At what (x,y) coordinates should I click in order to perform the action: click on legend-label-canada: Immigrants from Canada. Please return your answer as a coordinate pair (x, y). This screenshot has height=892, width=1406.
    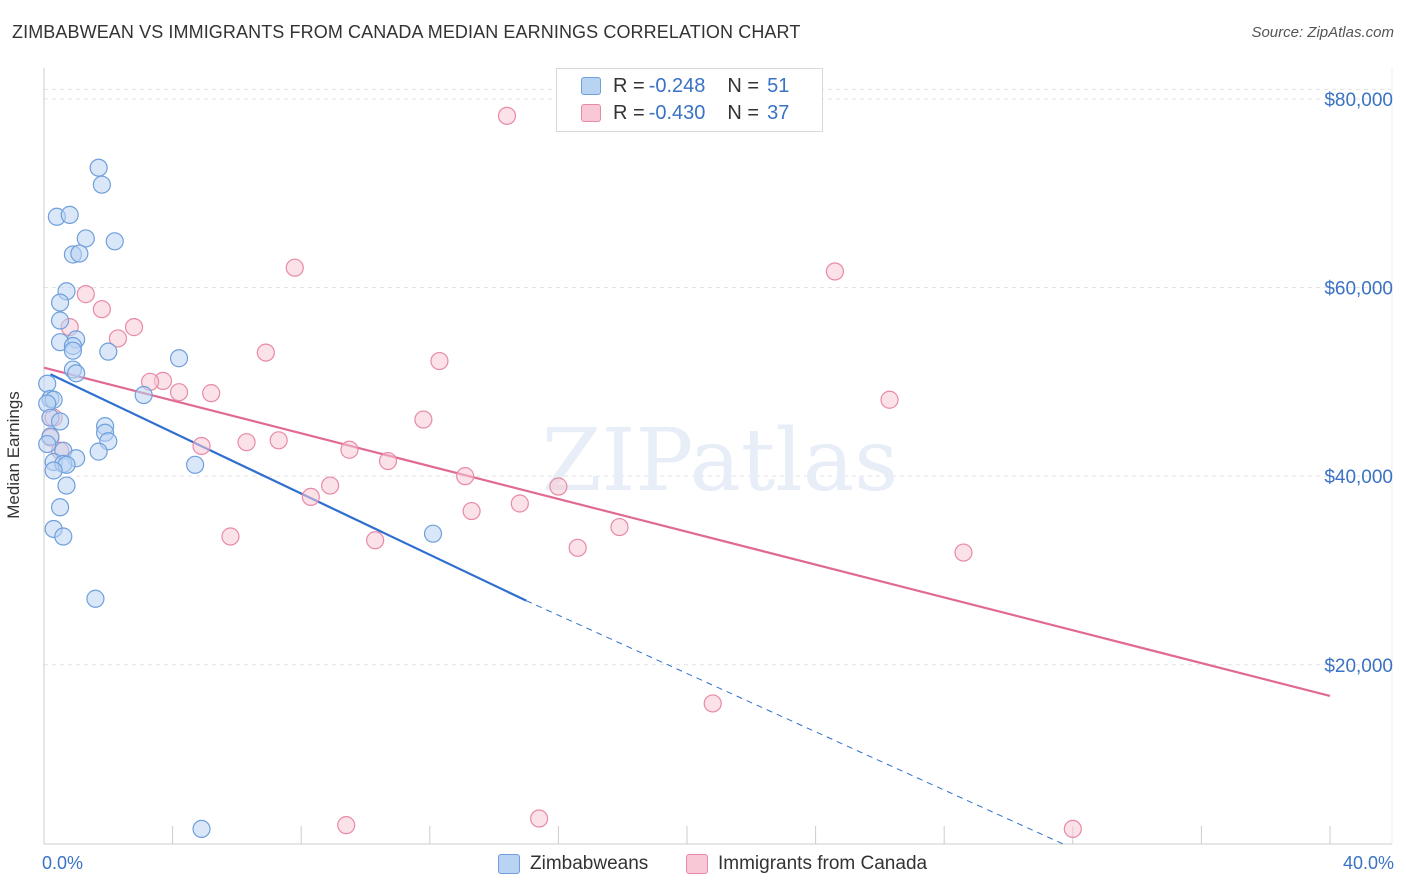
    Looking at the image, I should click on (823, 863).